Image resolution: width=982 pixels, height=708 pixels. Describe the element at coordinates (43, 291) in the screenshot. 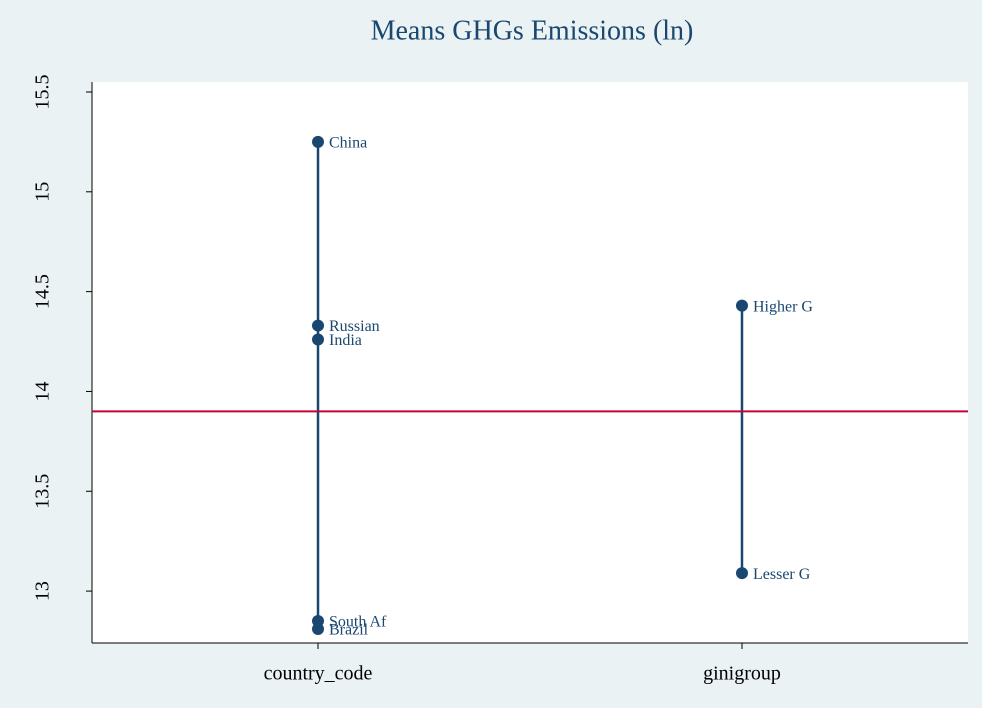

I see `y-tick-label: 14.5` at that location.